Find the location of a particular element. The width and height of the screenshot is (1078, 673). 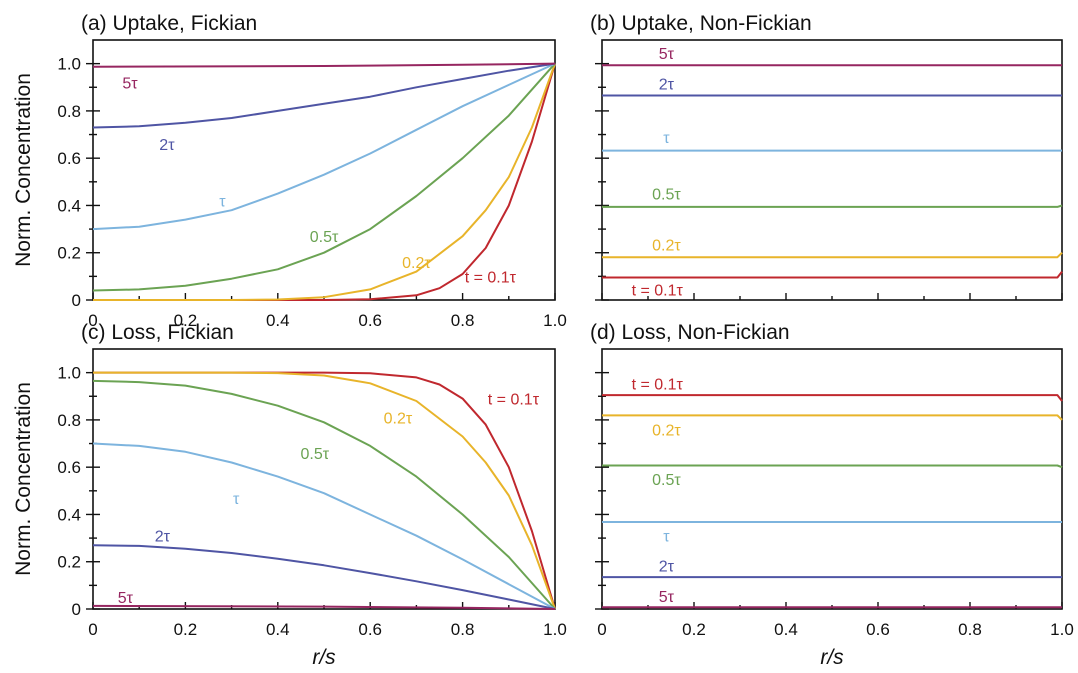

panel-title: (b) Uptake, Non-Fickian is located at coordinates (701, 23).